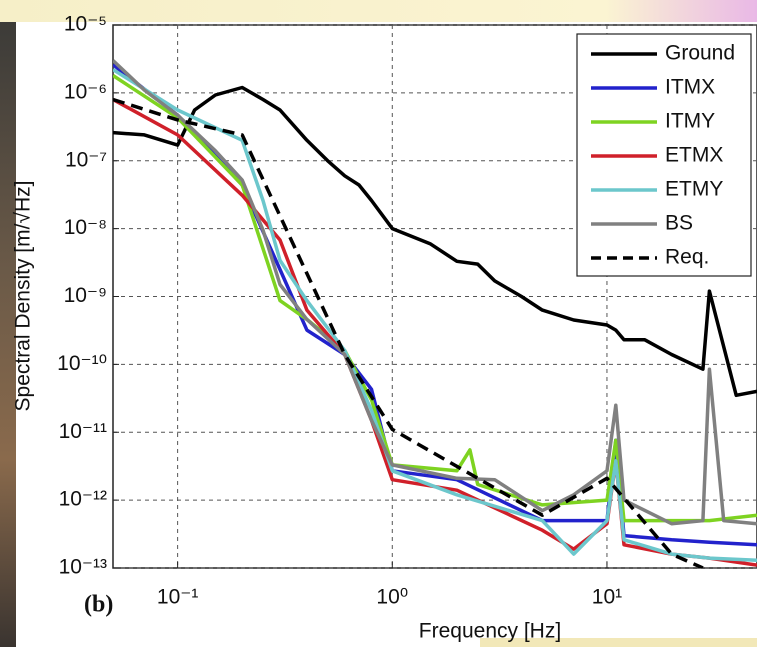 This screenshot has width=757, height=647. What do you see at coordinates (687, 257) in the screenshot?
I see `legend-label: Req.` at bounding box center [687, 257].